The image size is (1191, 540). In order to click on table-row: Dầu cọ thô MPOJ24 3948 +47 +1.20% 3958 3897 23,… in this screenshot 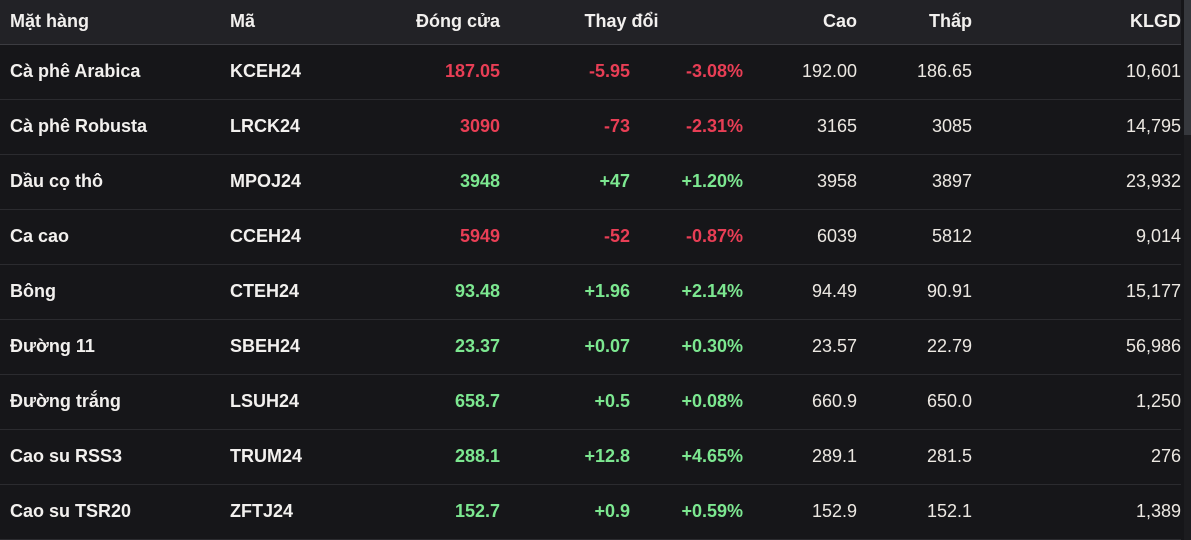, I will do `click(591, 181)`.